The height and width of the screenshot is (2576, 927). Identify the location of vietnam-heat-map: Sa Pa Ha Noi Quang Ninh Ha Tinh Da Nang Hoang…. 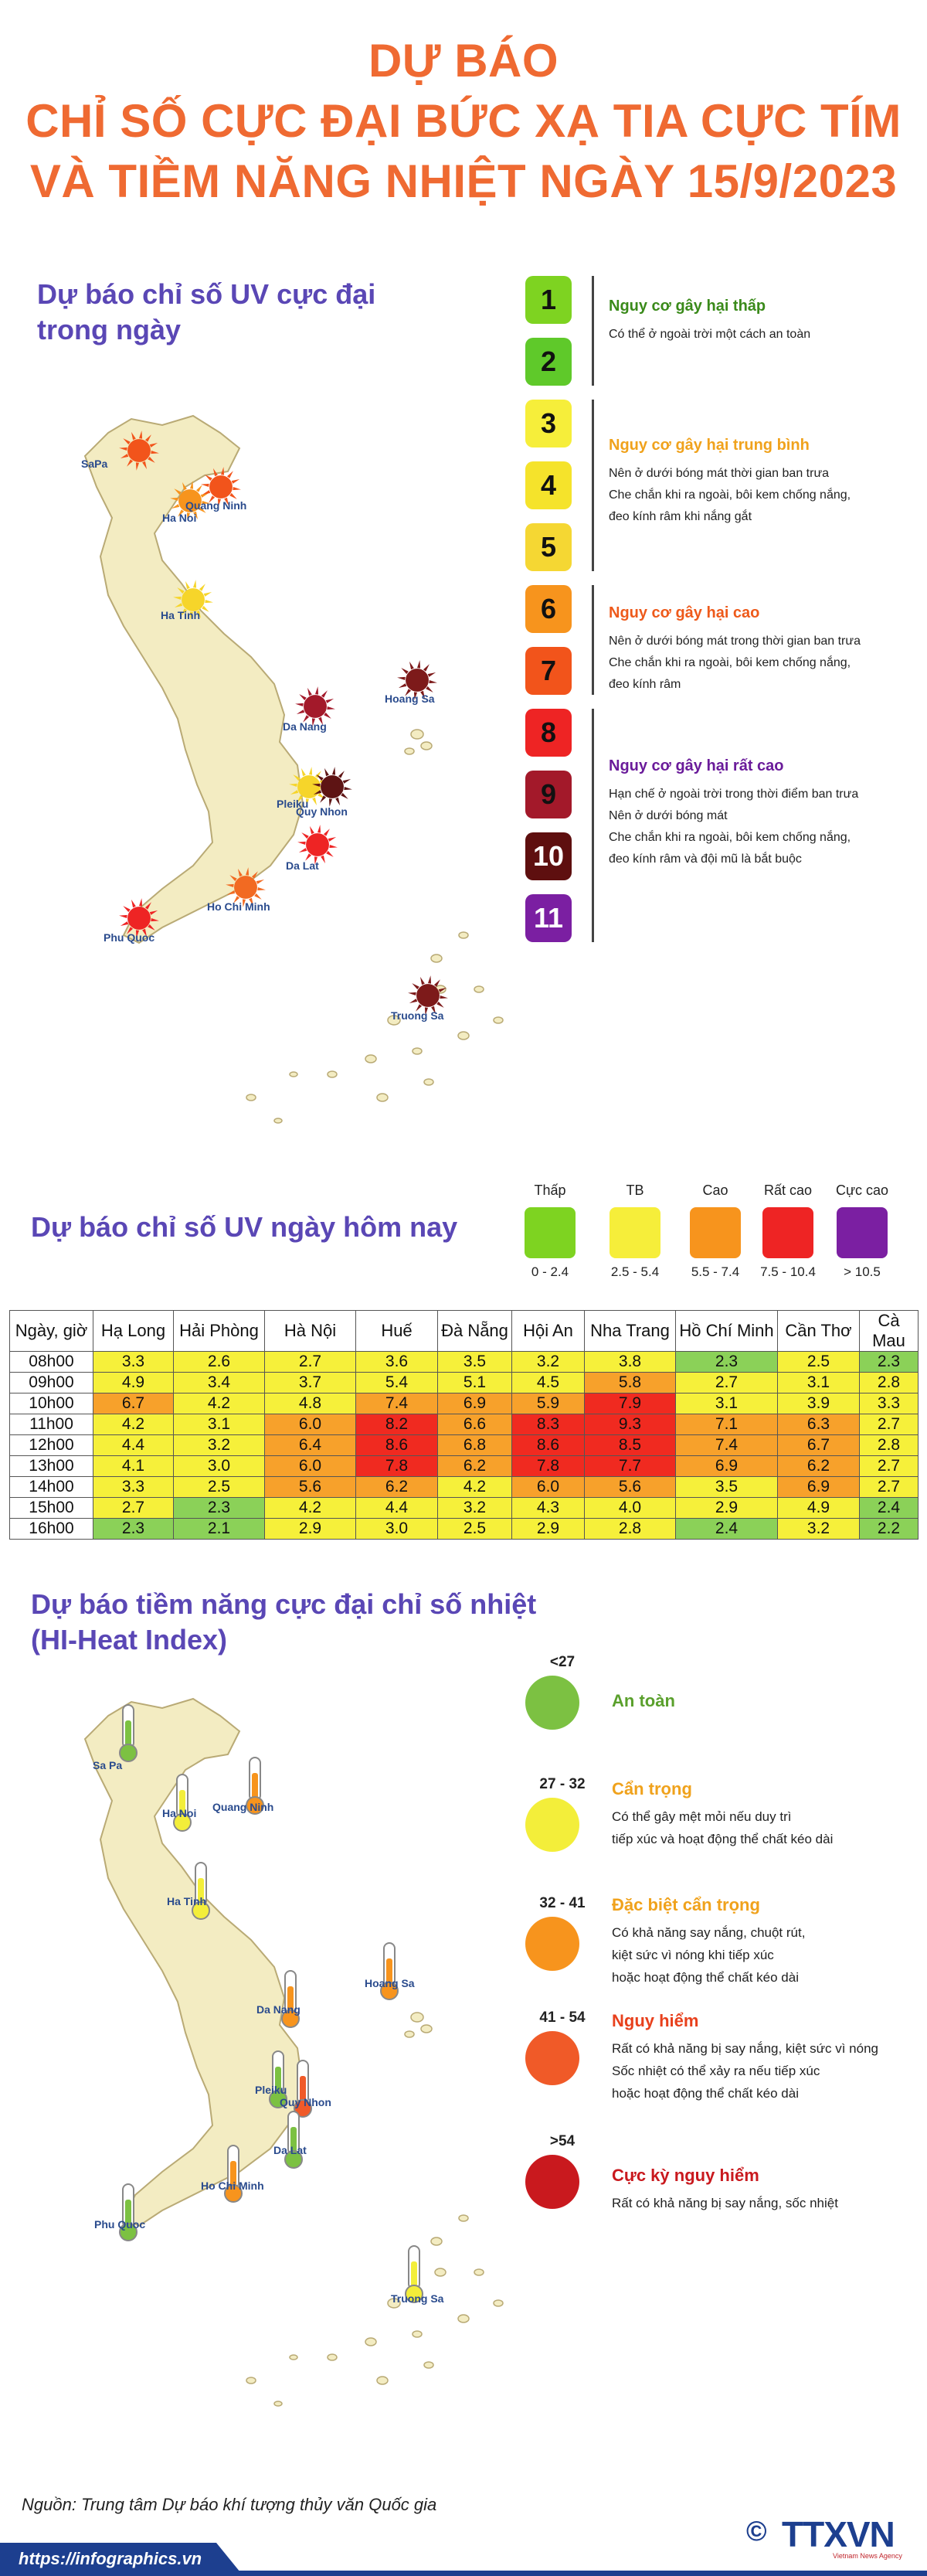
(293, 2056).